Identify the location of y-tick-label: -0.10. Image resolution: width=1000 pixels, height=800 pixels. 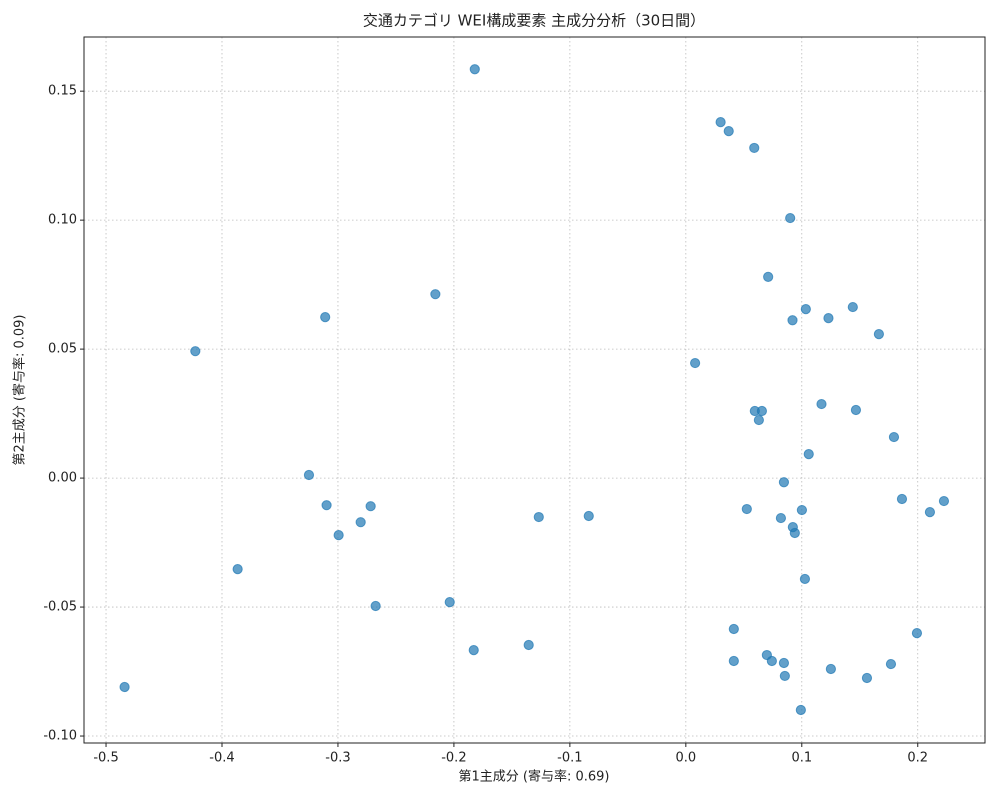
(60, 736).